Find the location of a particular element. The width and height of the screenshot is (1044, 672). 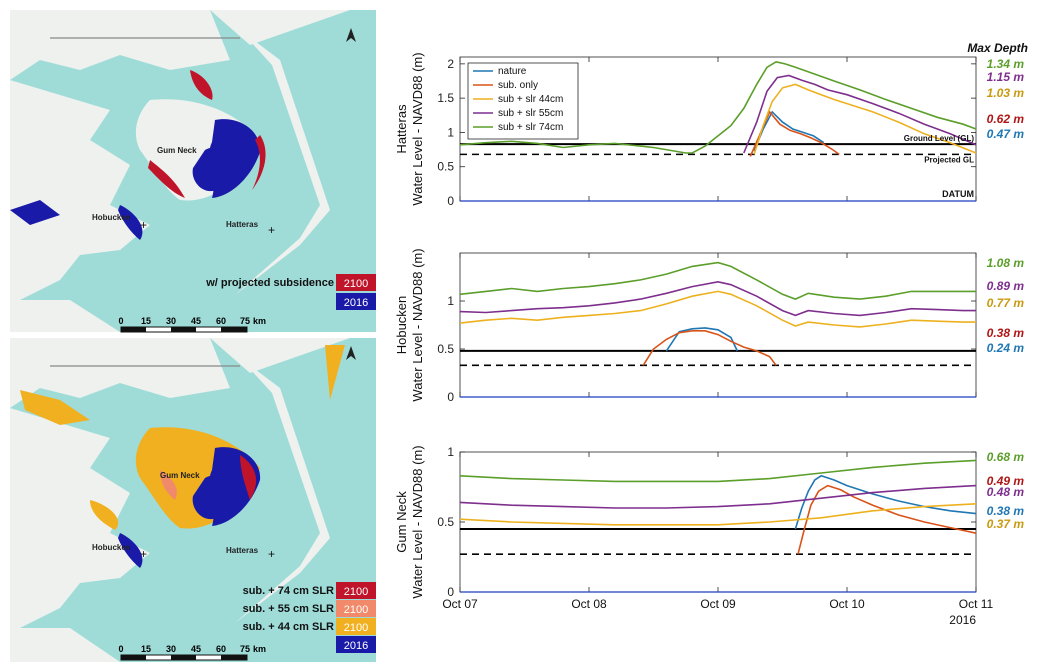

year-label: 2016 is located at coordinates (962, 620).